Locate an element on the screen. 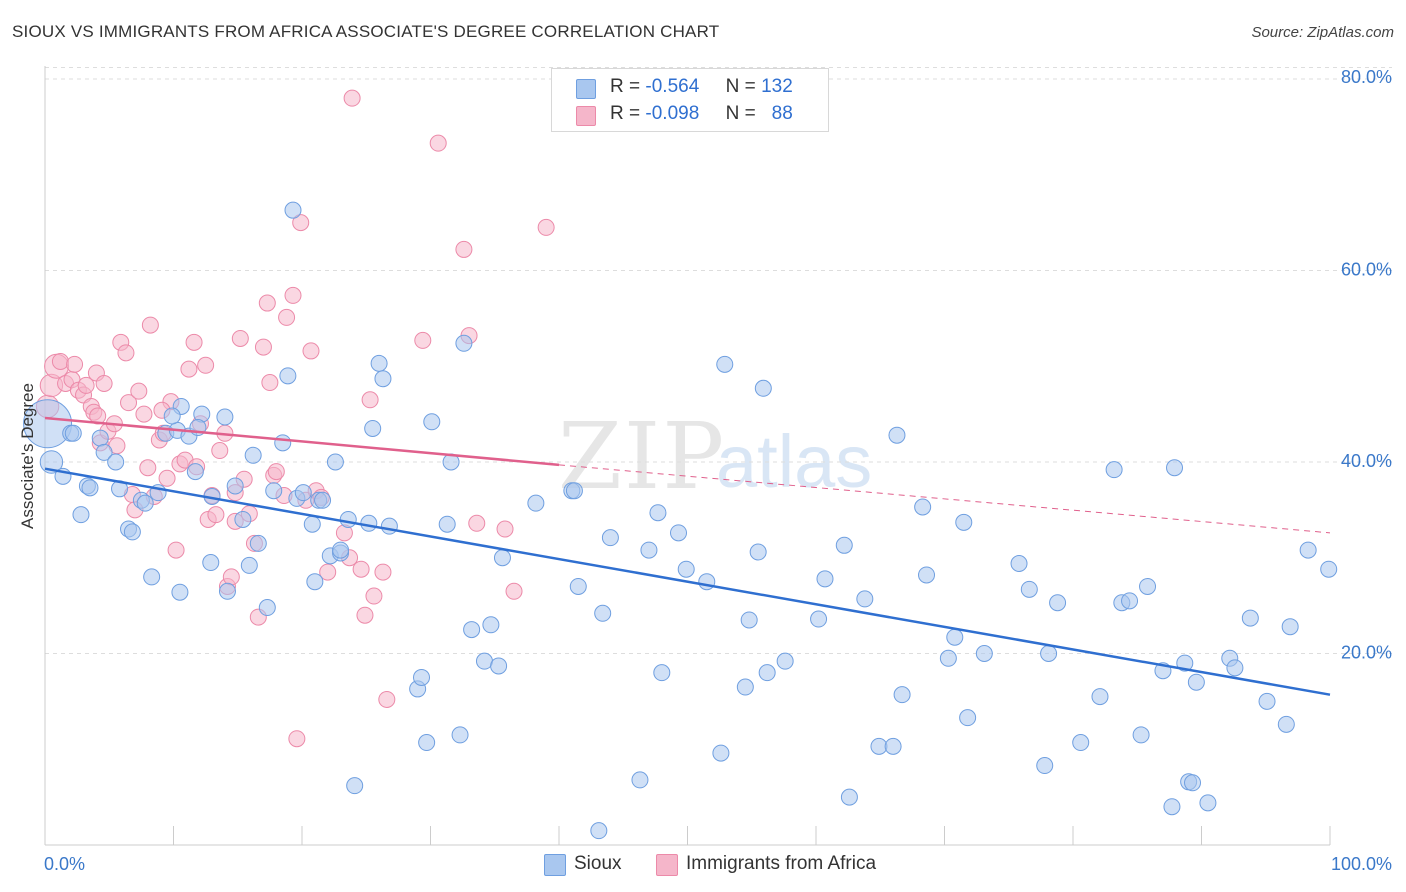  legend-sioux-n-label: N = is located at coordinates (740, 86).